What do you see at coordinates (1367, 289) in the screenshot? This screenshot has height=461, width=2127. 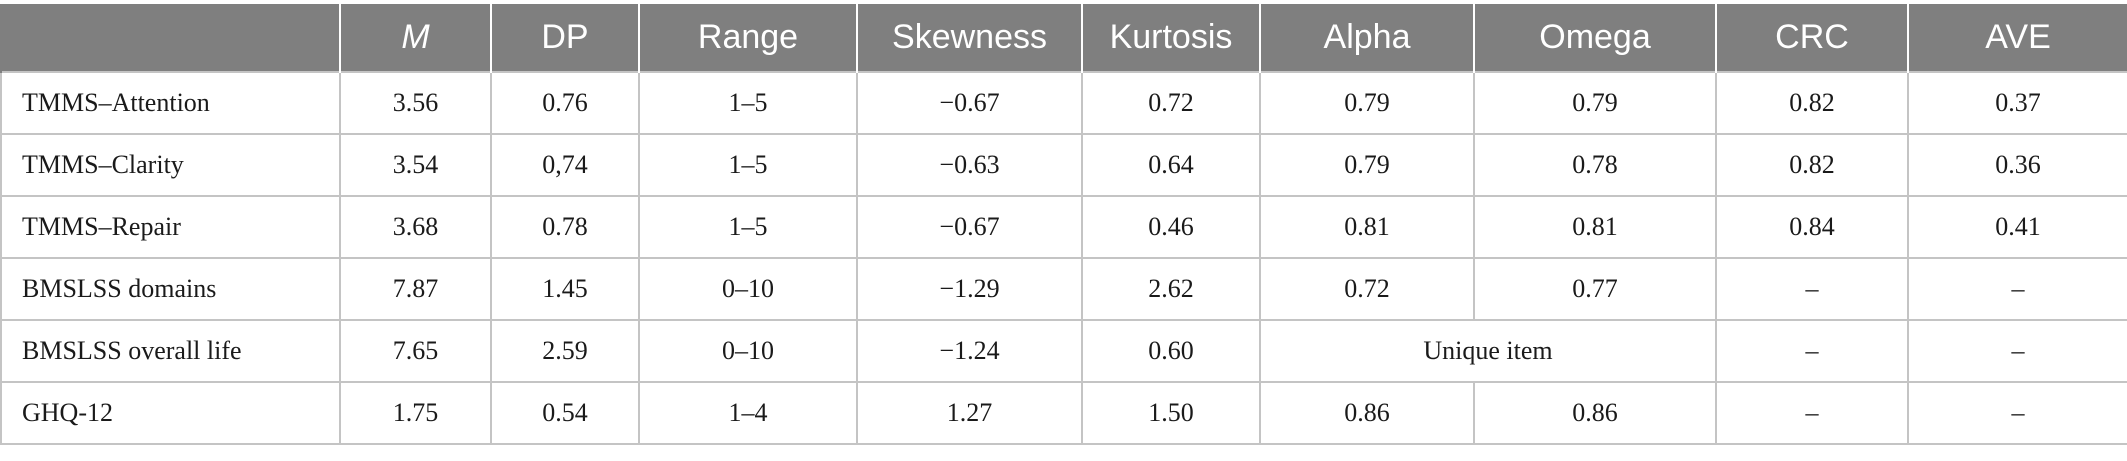 I see `cell-alpha: 0.72` at bounding box center [1367, 289].